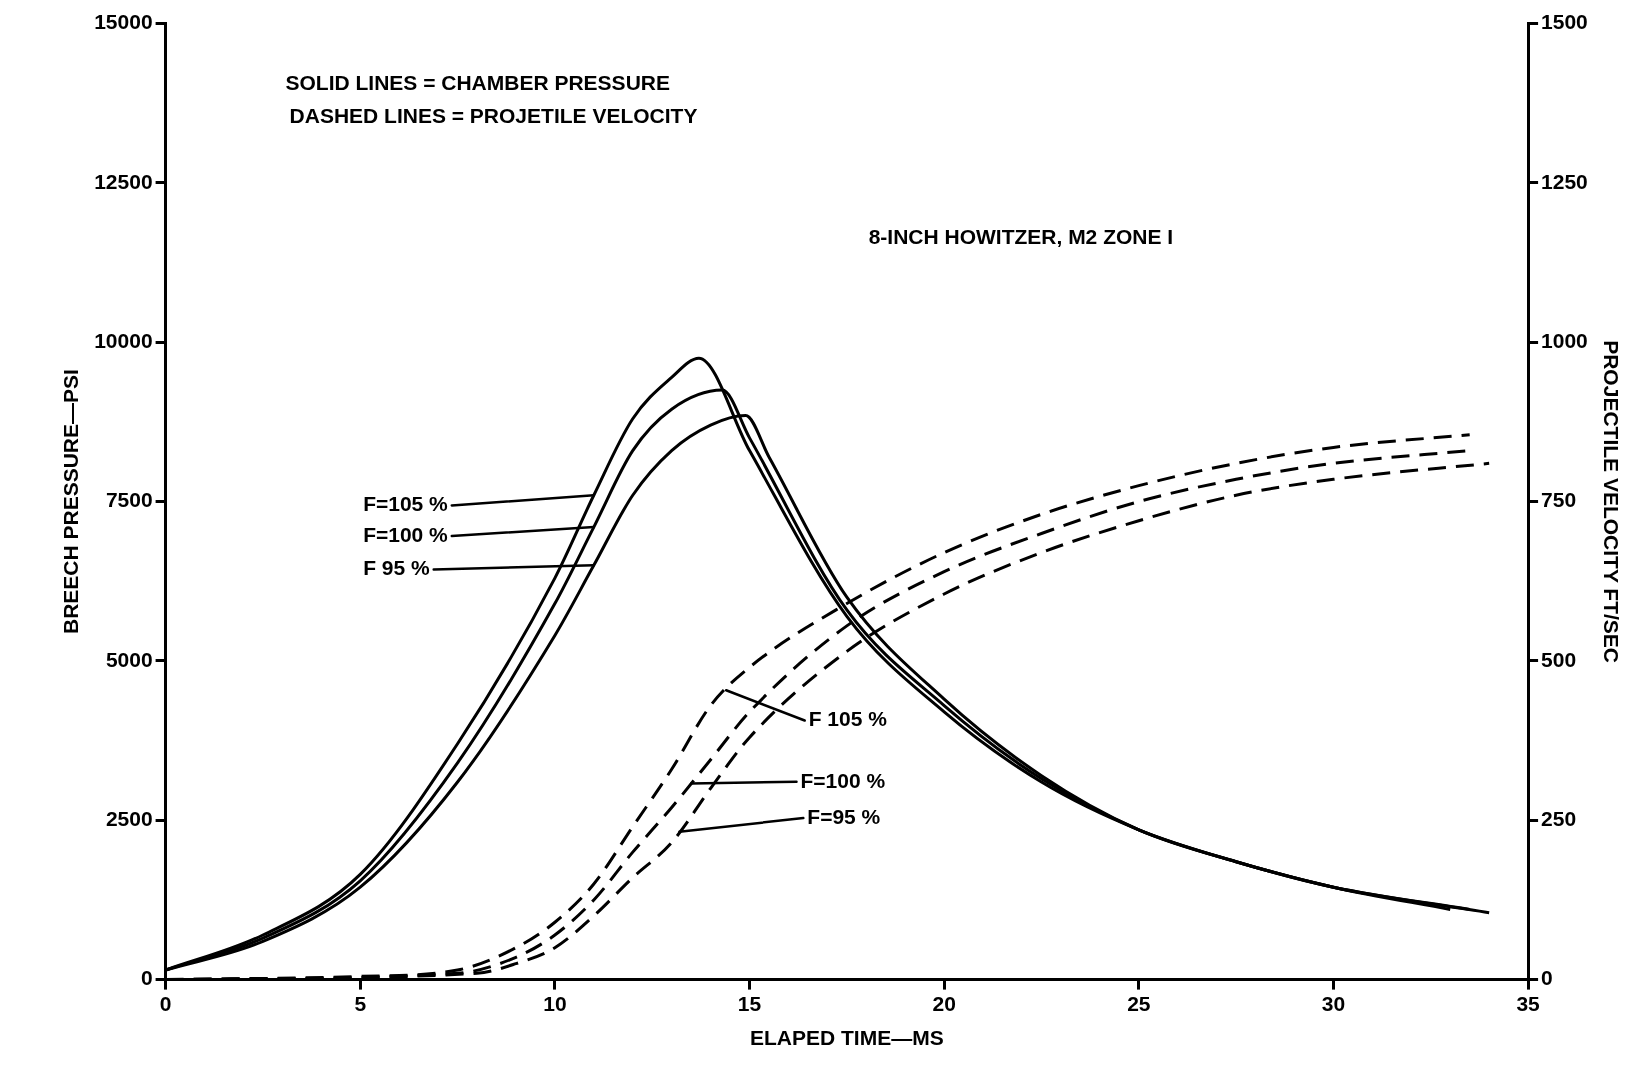  Describe the element at coordinates (1559, 819) in the screenshot. I see `y2-tick-label: 250` at that location.